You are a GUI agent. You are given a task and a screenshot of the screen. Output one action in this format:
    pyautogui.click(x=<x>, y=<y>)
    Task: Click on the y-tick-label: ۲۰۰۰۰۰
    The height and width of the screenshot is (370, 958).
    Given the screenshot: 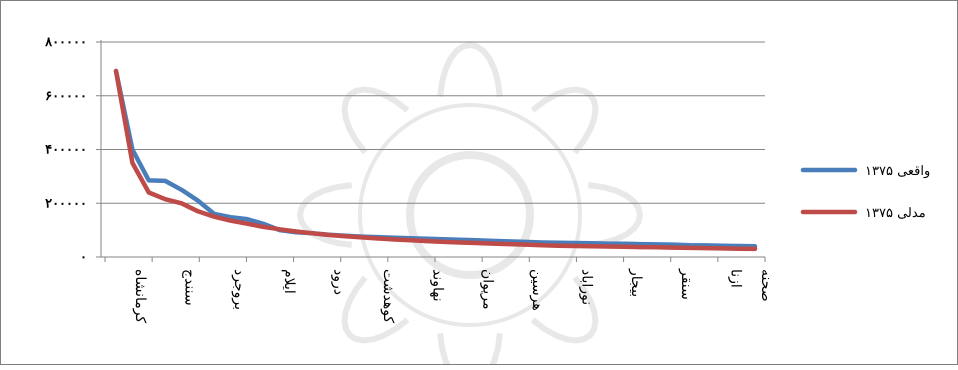 What is the action you would take?
    pyautogui.click(x=66, y=203)
    